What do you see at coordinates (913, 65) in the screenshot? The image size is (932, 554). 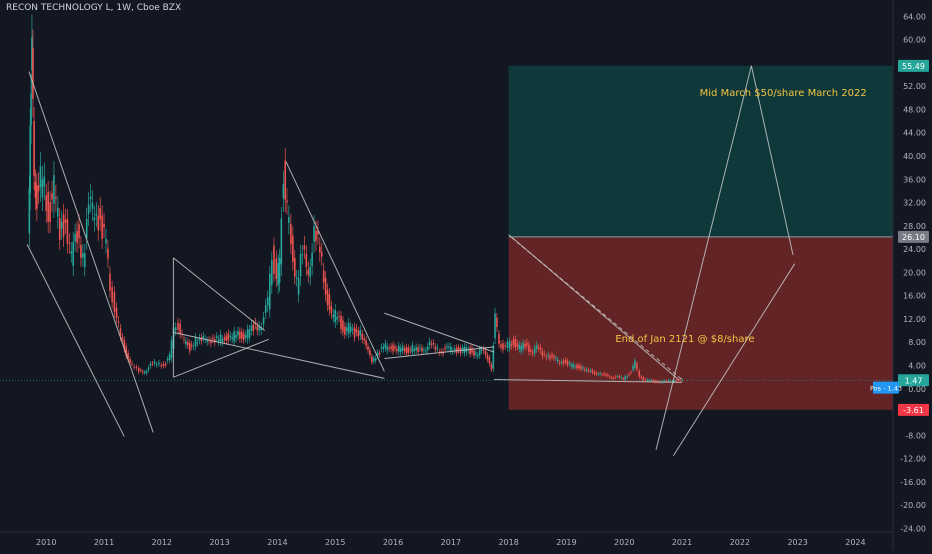 I see `price-tag-bg` at bounding box center [913, 65].